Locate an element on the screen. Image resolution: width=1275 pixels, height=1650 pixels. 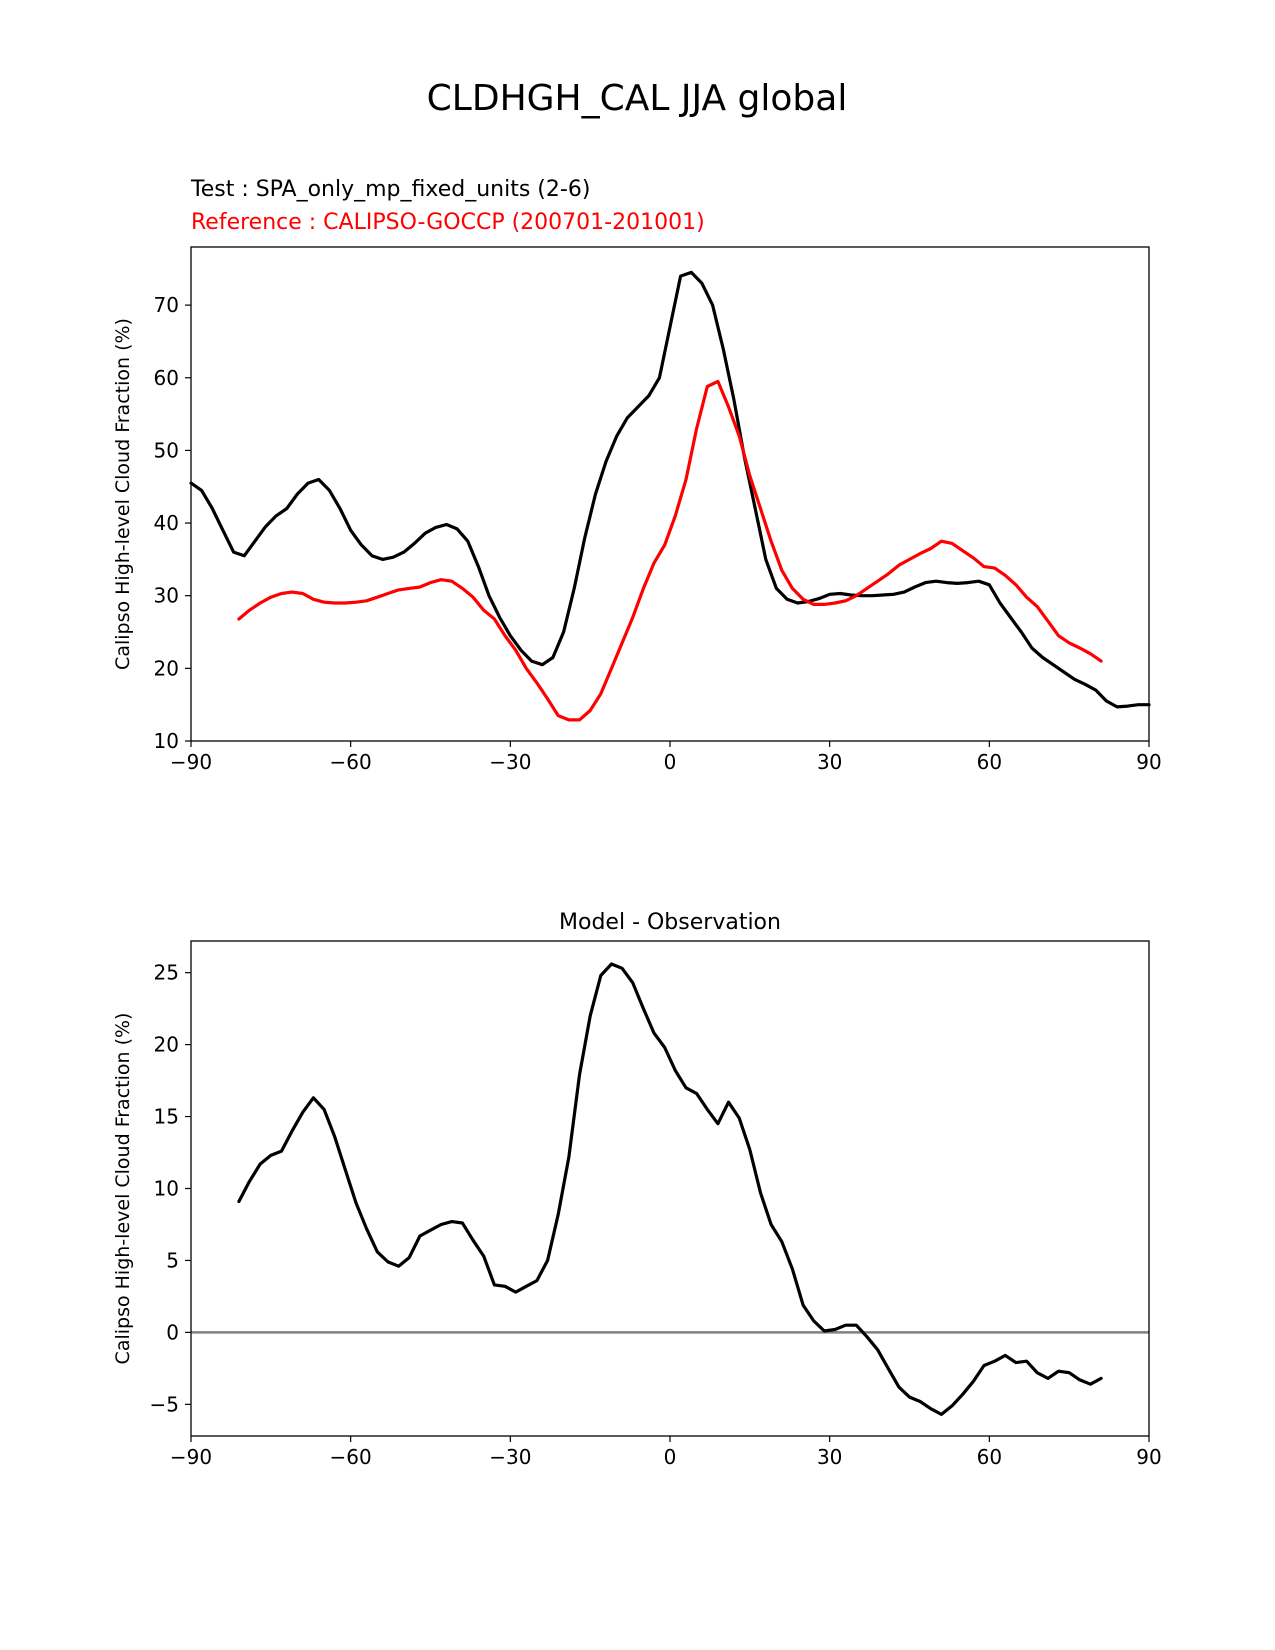
y-tick-label: 5 is located at coordinates (172, 1260).